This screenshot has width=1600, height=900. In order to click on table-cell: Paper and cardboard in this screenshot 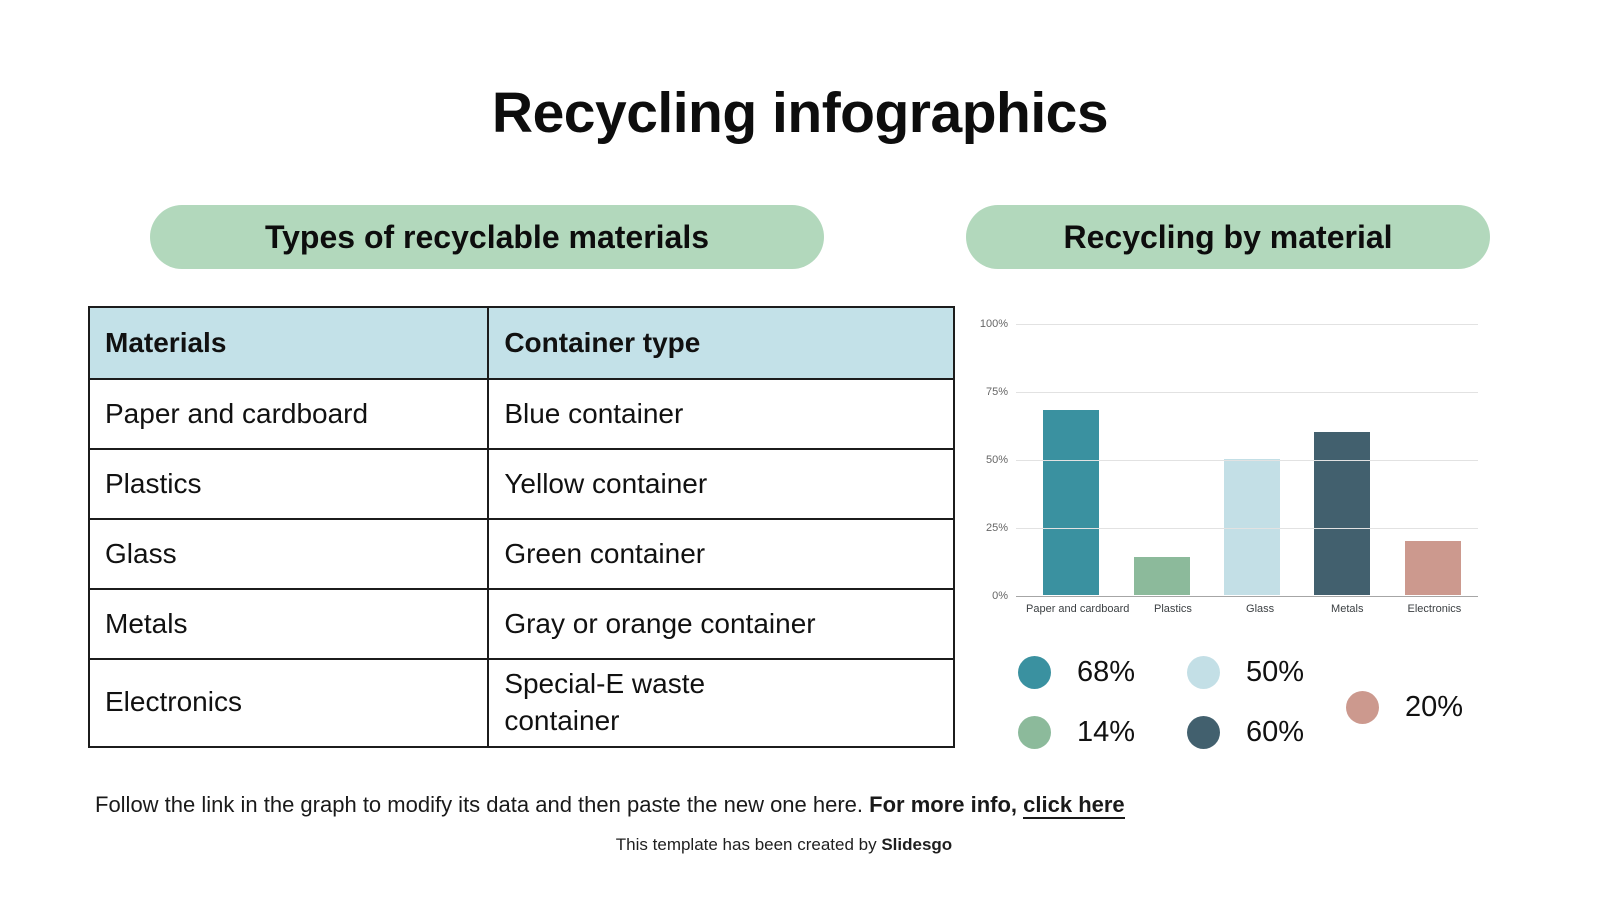, I will do `click(288, 414)`.